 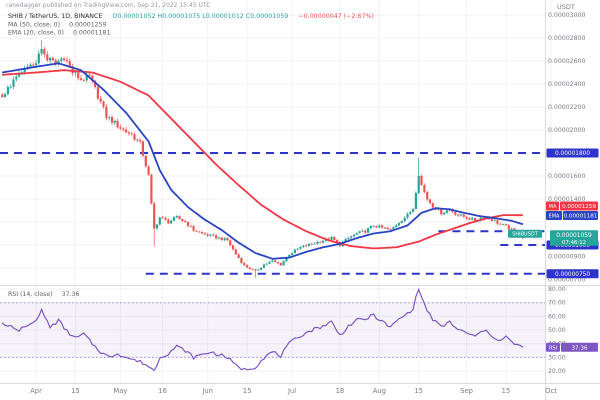 What do you see at coordinates (557, 357) in the screenshot?
I see `rsi-tick-label: 30.00` at bounding box center [557, 357].